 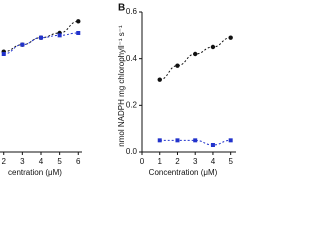 What do you see at coordinates (121, 86) in the screenshot?
I see `y-axis-label: nmol NADPH mg chlorophyll⁻¹ s⁻¹` at bounding box center [121, 86].